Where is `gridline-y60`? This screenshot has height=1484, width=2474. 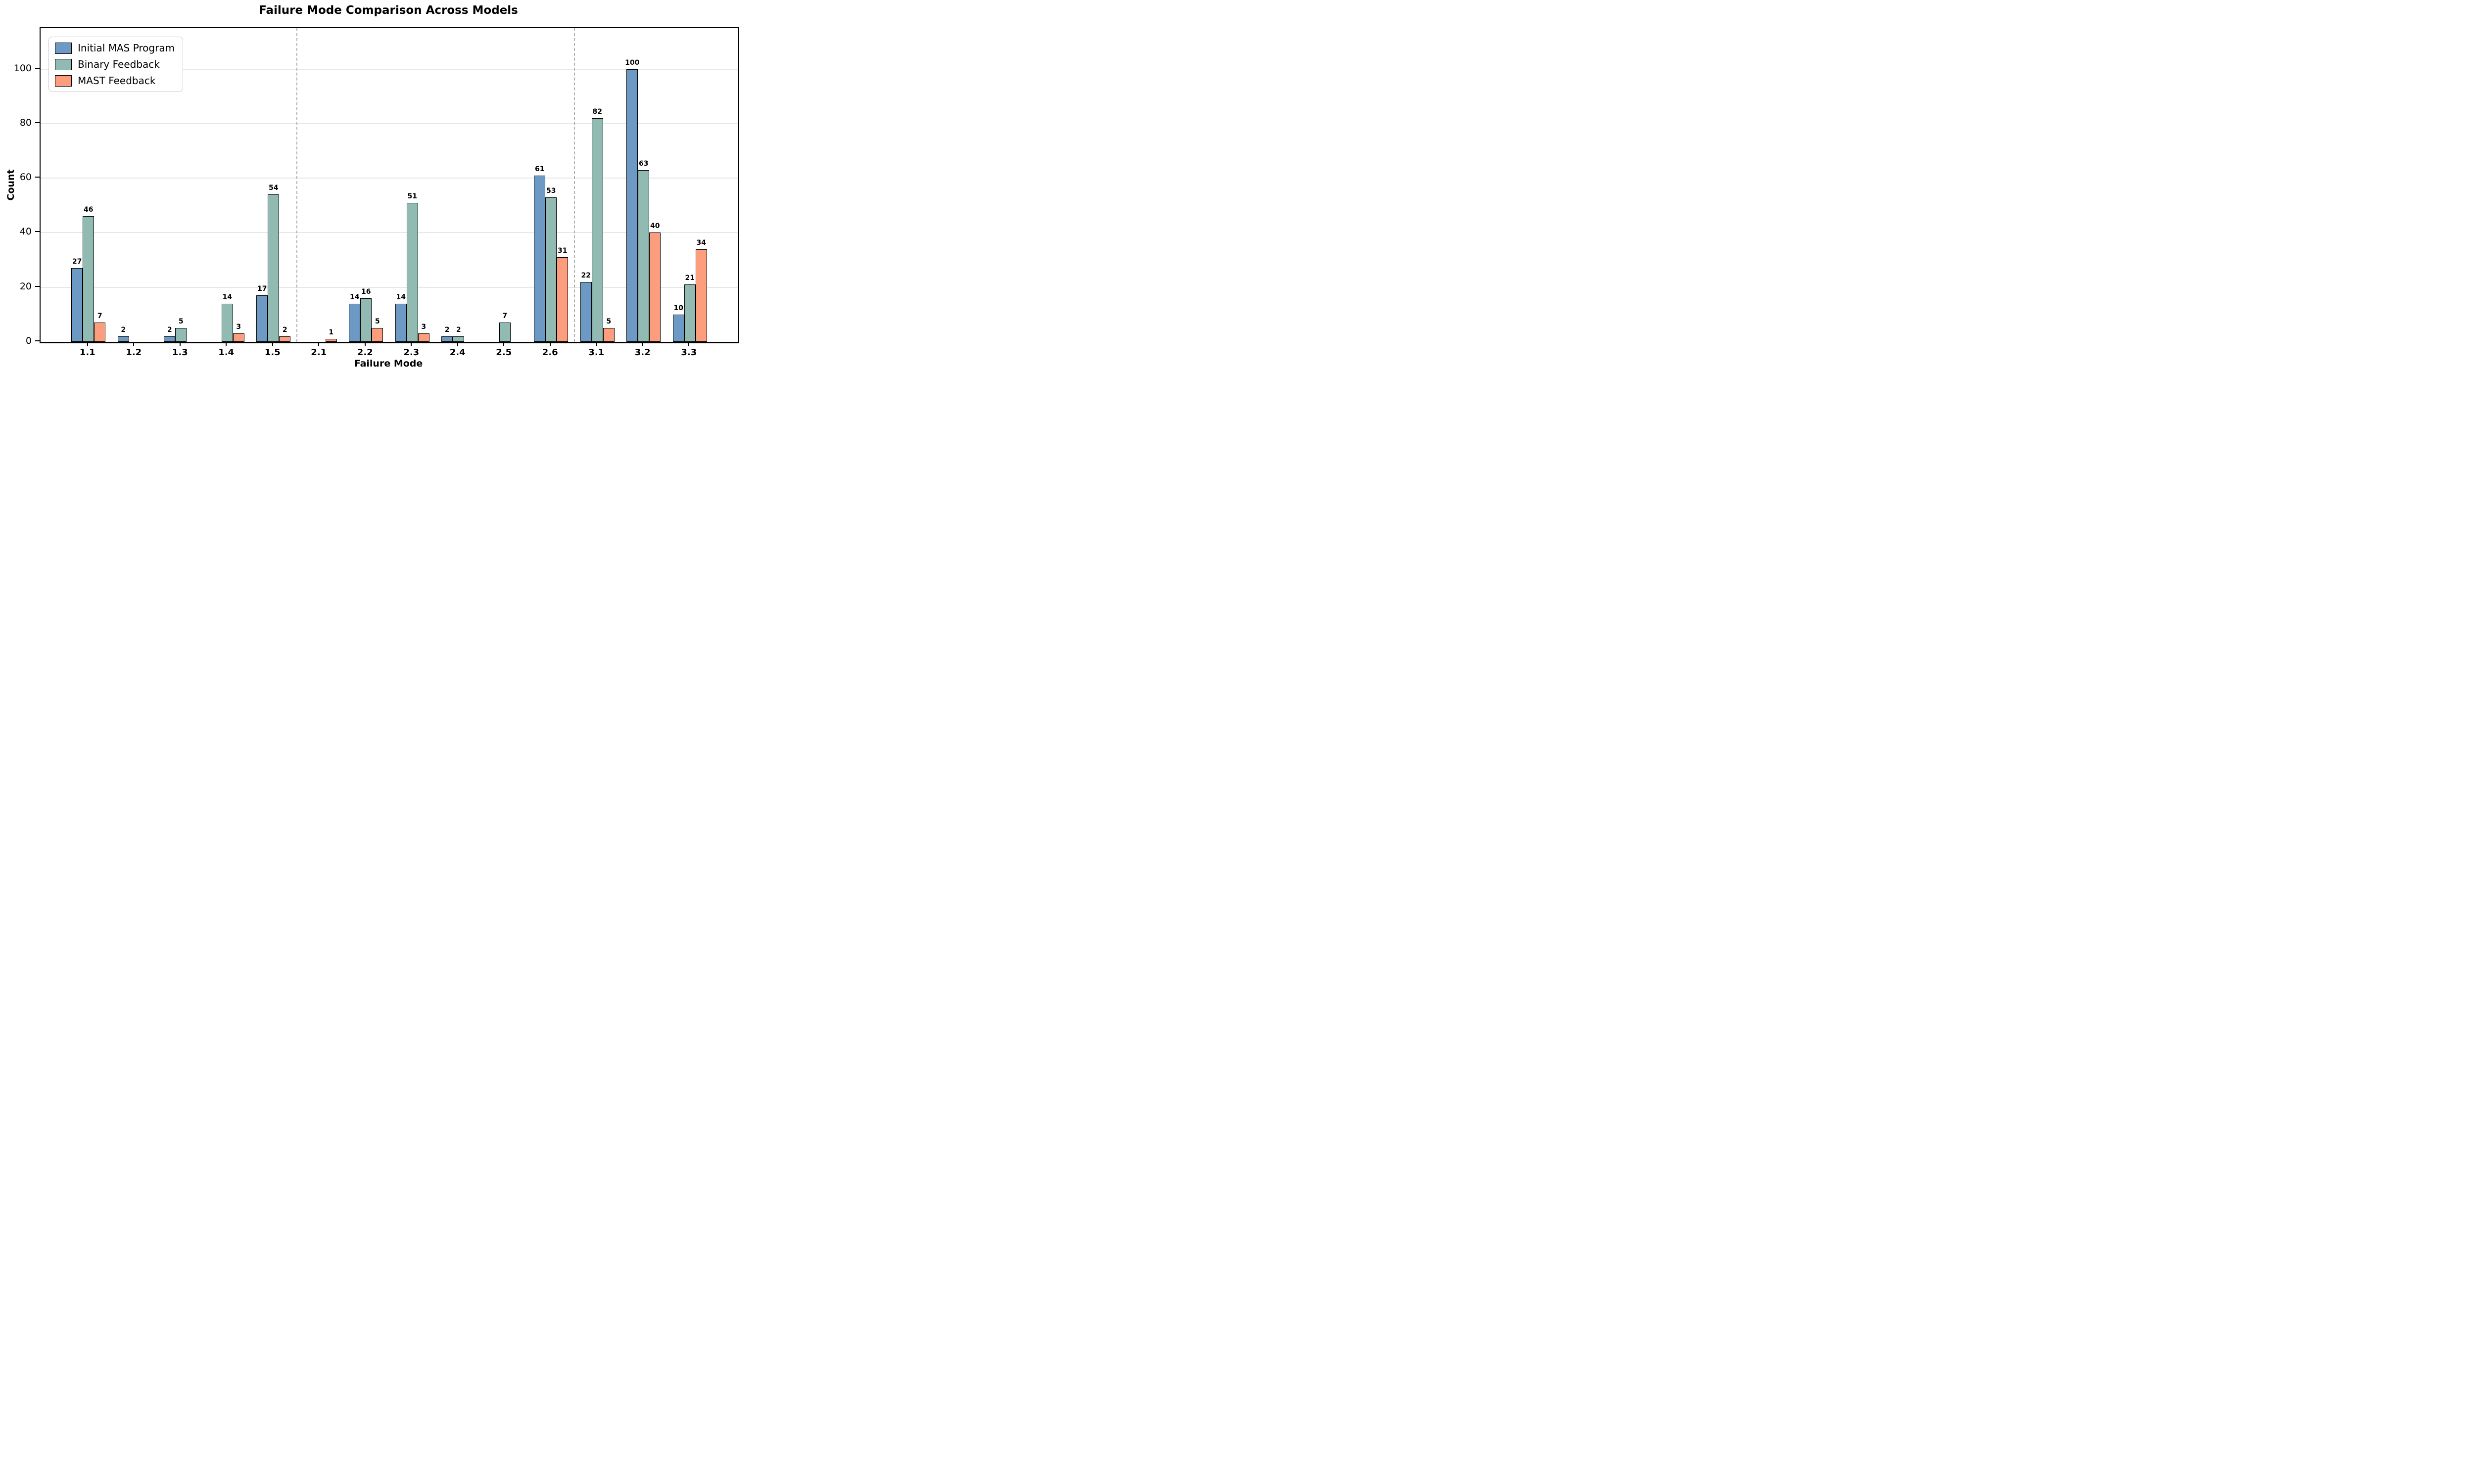
gridline-y60 is located at coordinates (389, 178).